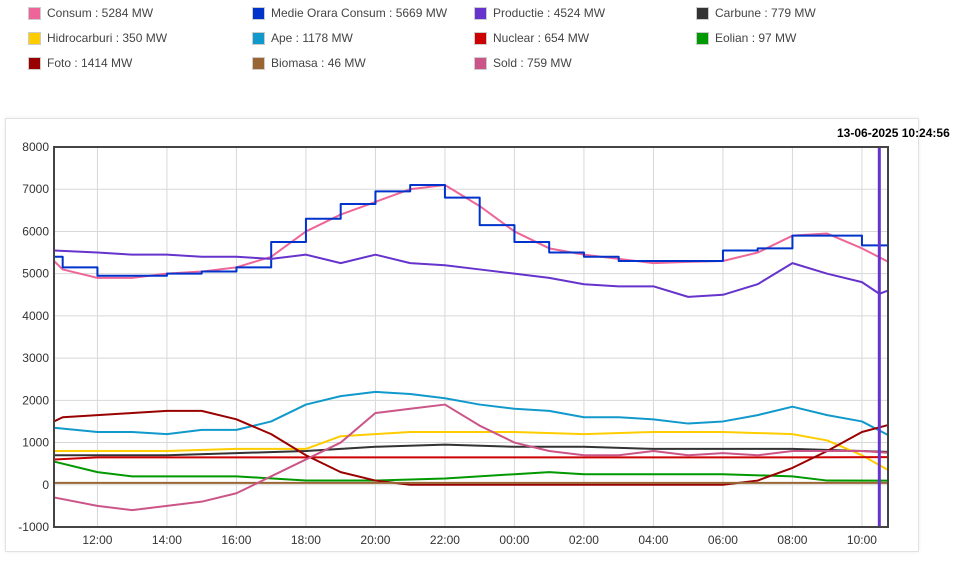 The height and width of the screenshot is (566, 980). I want to click on legend-item-biomasa: Biomasa : 46 MW, so click(309, 63).